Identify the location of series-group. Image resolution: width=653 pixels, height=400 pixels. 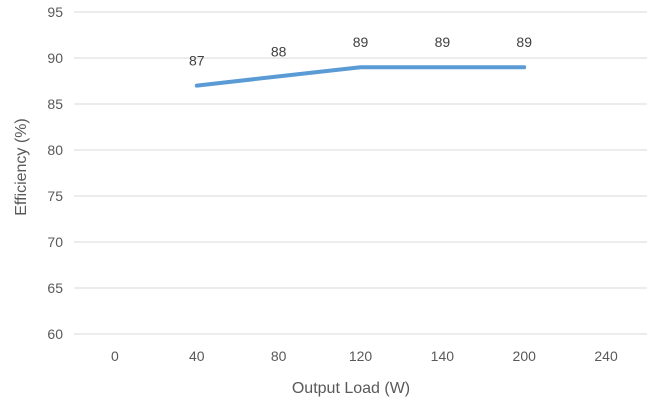
(360, 76).